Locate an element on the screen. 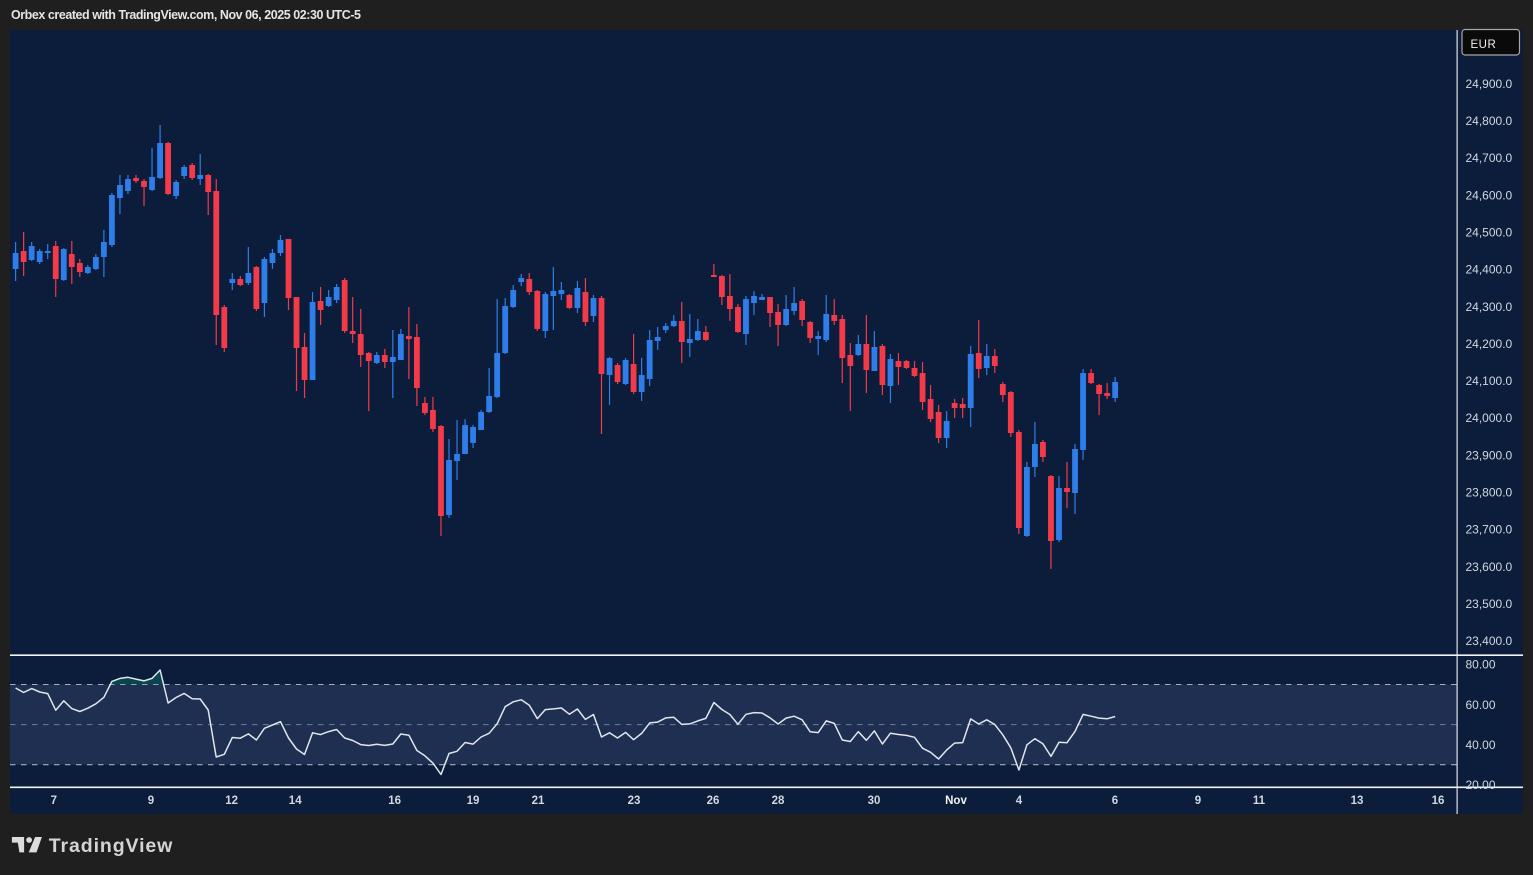  svg-text: 24,900.0 is located at coordinates (1489, 84).